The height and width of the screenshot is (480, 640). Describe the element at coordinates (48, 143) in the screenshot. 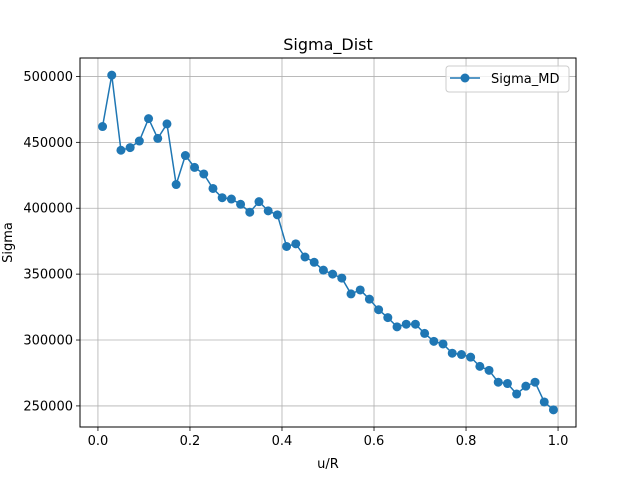

I see `y-tick-label: 450000` at that location.